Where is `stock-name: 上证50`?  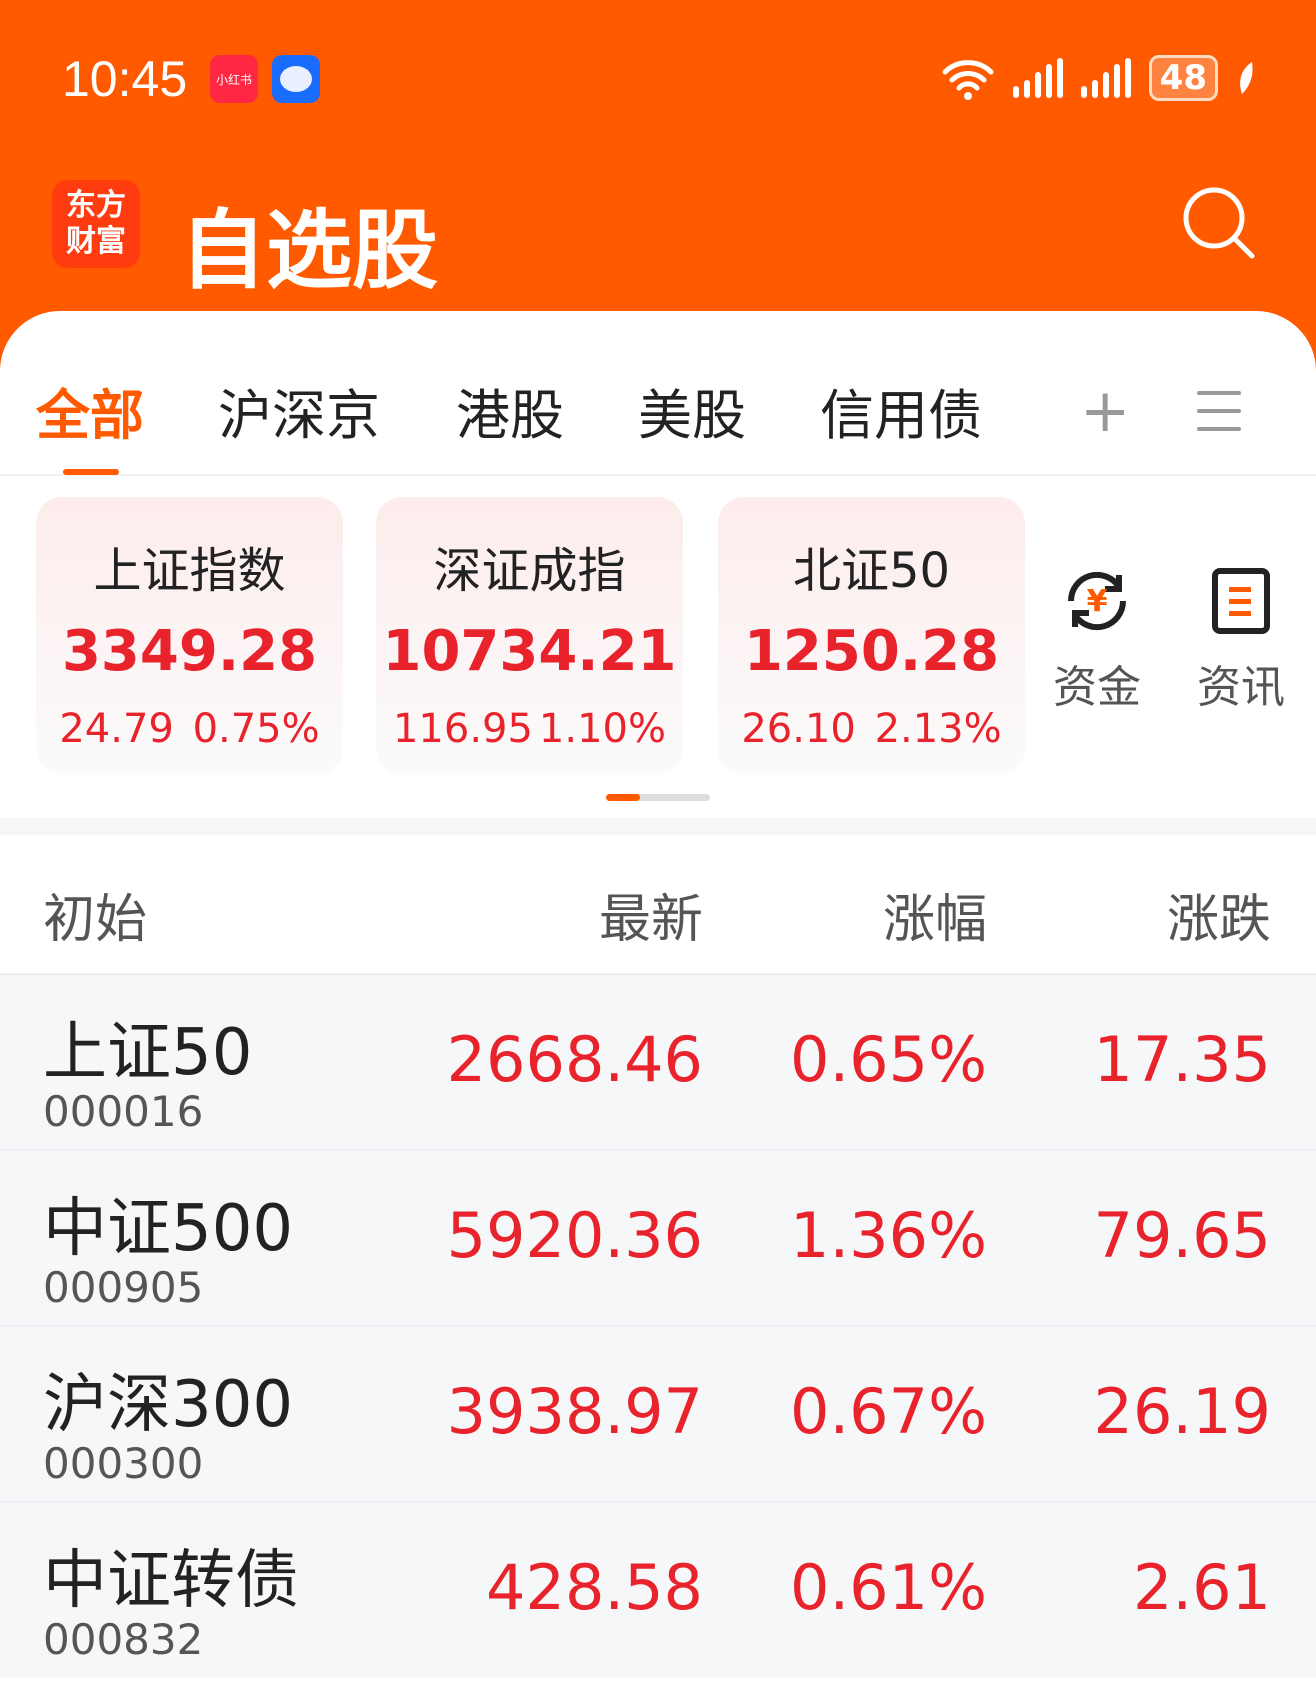
stock-name: 上证50 is located at coordinates (148, 1053).